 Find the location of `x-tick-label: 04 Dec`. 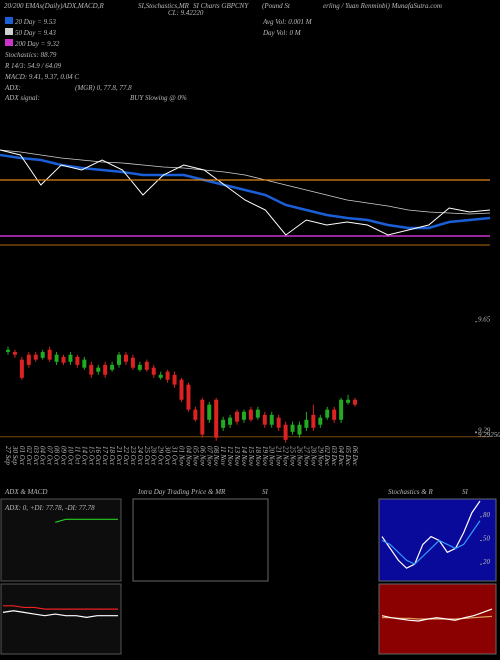

x-tick-label: 04 Dec is located at coordinates (341, 456).